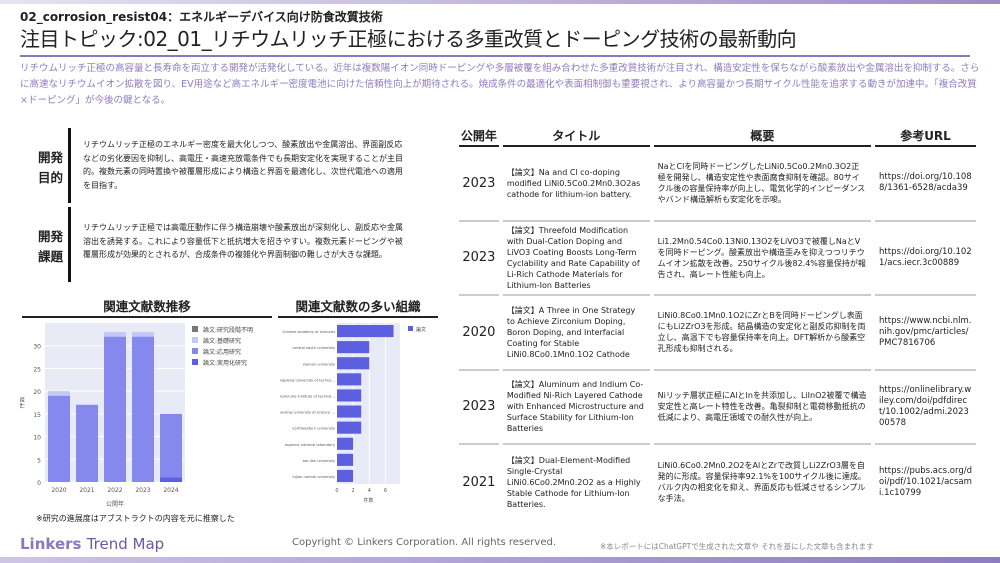 The image size is (1000, 563). I want to click on page-subtitle: 02_corrosion_resist04：エネルギーデバイス向け防食改質技術, so click(201, 17).